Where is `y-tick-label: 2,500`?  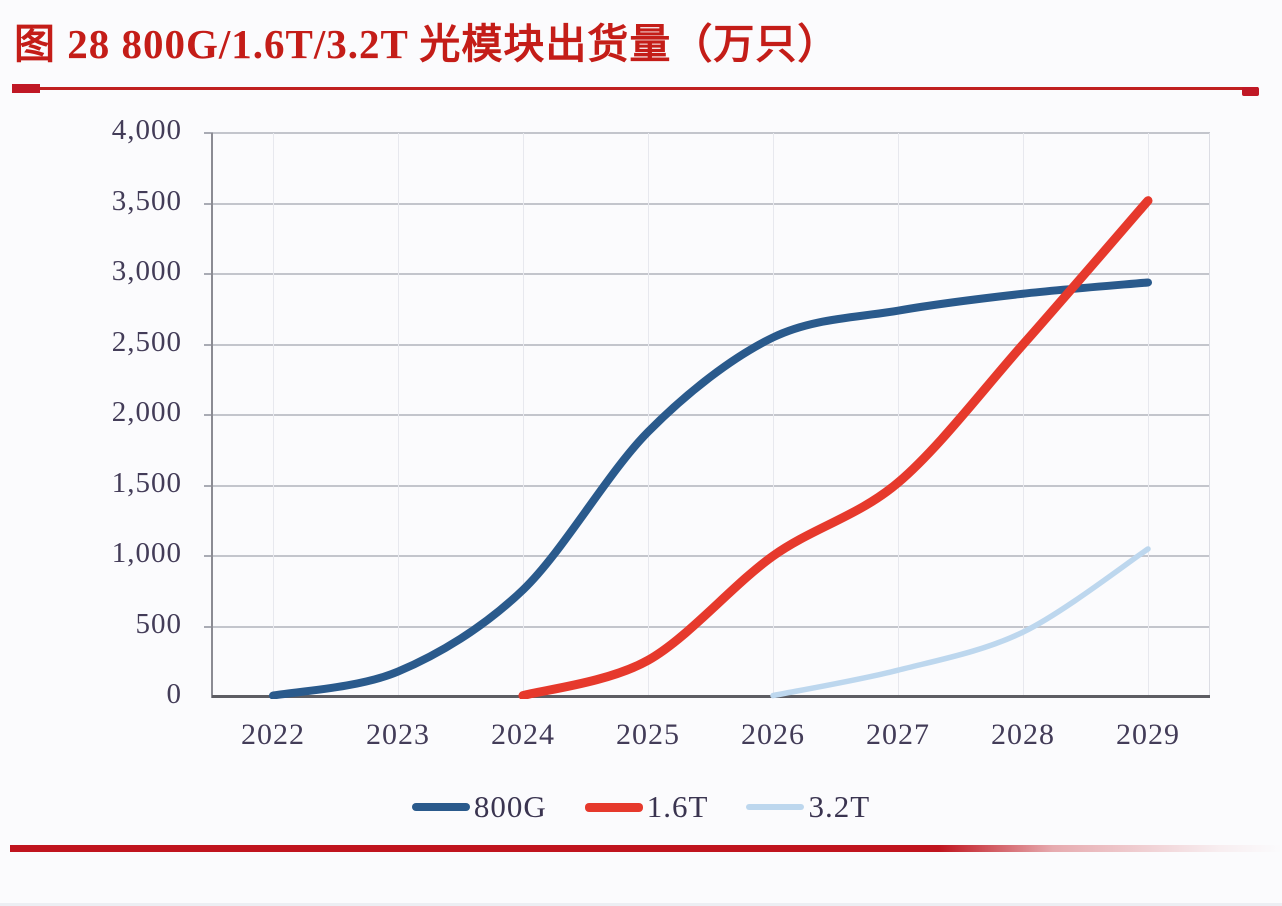 y-tick-label: 2,500 is located at coordinates (146, 341).